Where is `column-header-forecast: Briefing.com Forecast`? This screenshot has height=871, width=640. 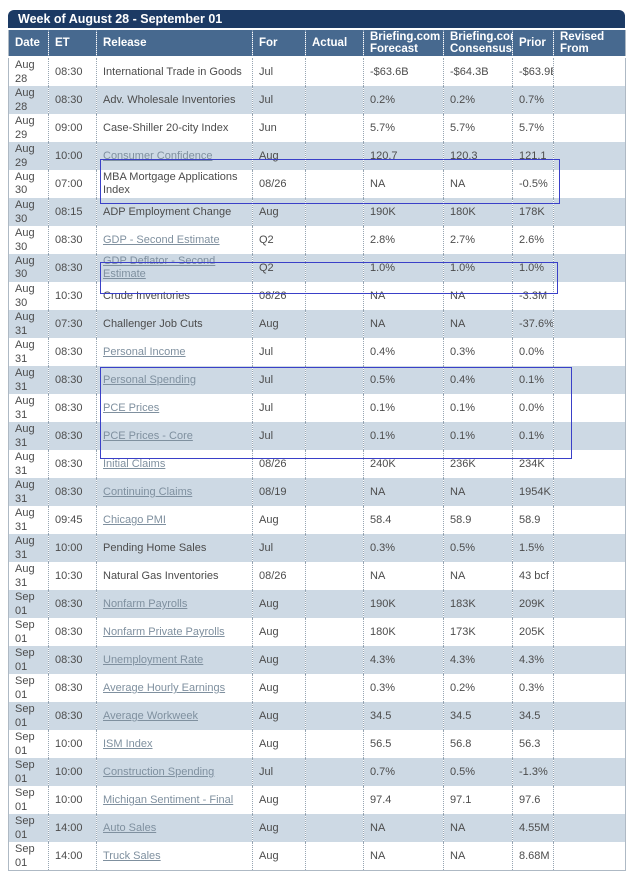
column-header-forecast: Briefing.com Forecast is located at coordinates (403, 43).